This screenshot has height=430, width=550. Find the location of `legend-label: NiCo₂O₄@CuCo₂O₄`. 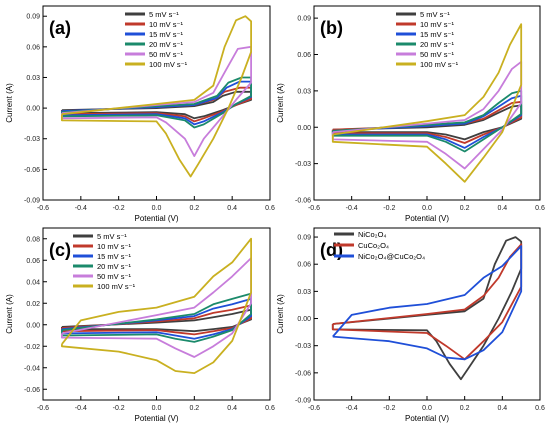

legend-label: NiCo₂O₄@CuCo₂O₄ is located at coordinates (391, 256).